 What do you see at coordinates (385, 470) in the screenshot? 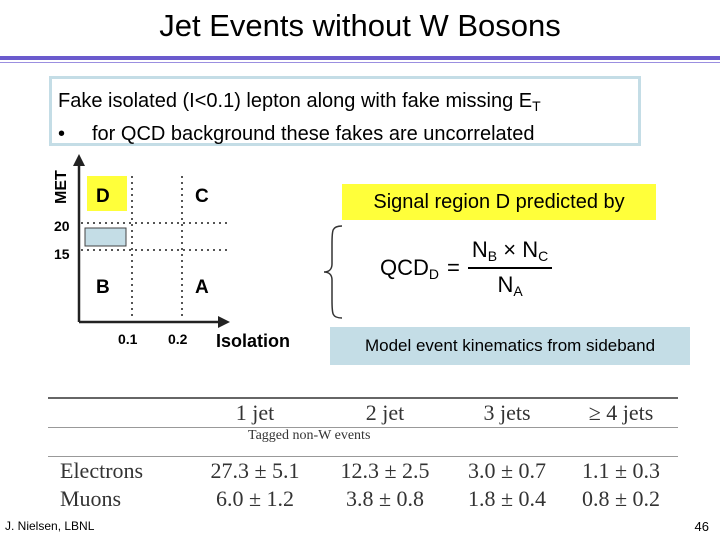
I see `table-cell: 12.3 ± 2.5` at bounding box center [385, 470].